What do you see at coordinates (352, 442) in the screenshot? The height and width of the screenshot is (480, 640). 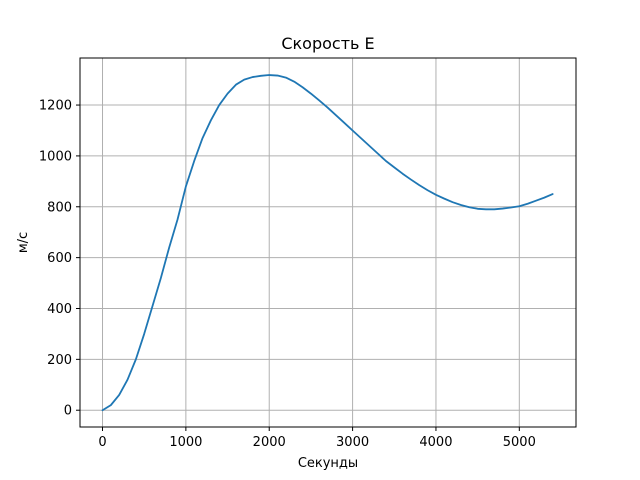 I see `x-tick-label: 3000` at bounding box center [352, 442].